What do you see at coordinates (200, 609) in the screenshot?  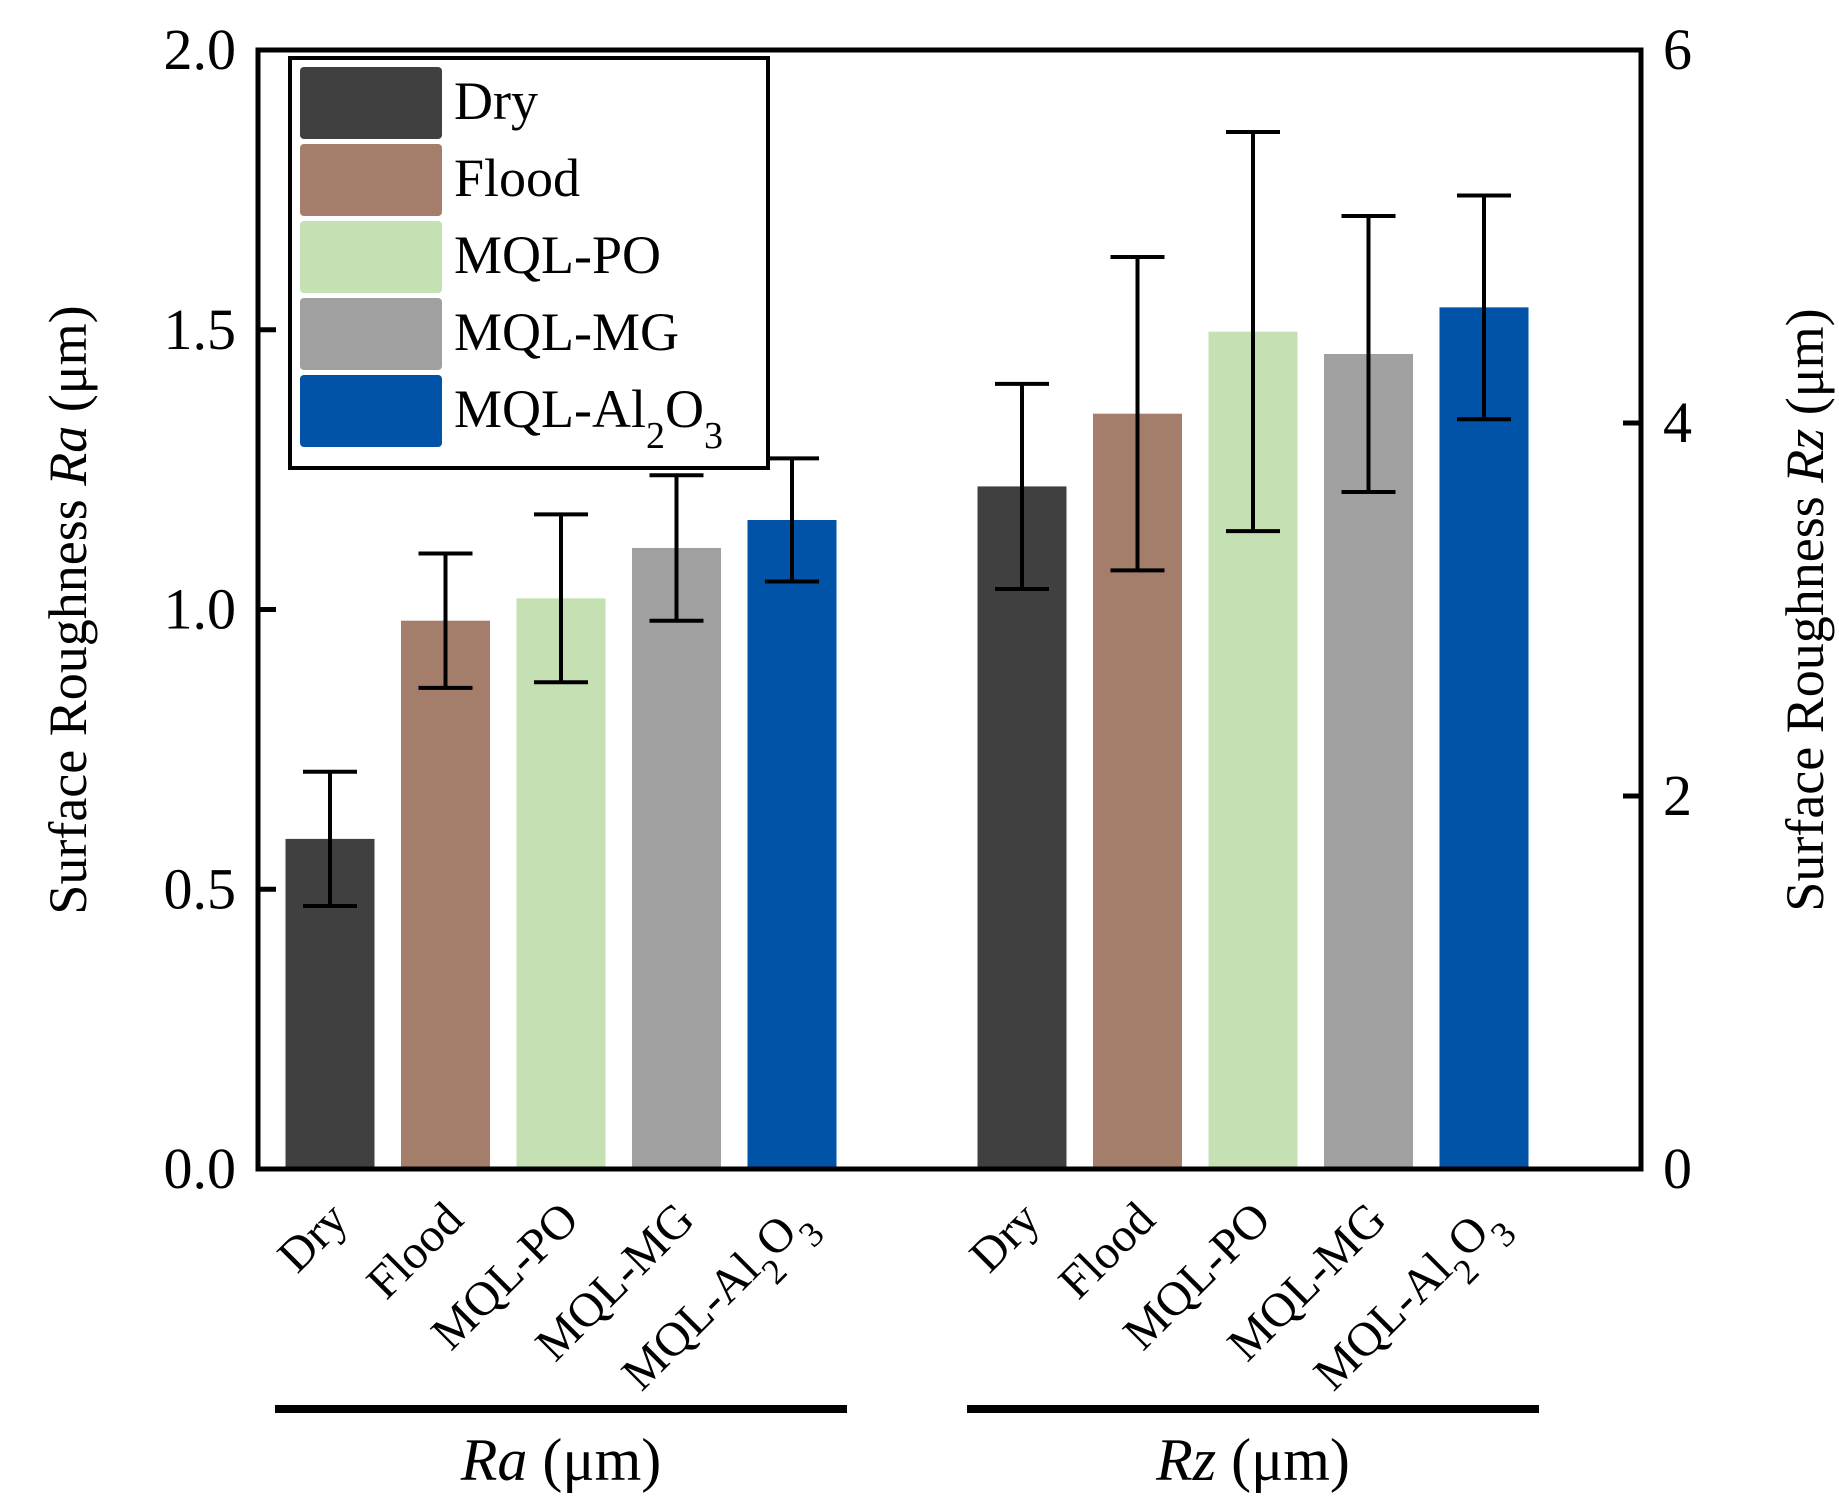 I see `left-tick-label: 1.0` at bounding box center [200, 609].